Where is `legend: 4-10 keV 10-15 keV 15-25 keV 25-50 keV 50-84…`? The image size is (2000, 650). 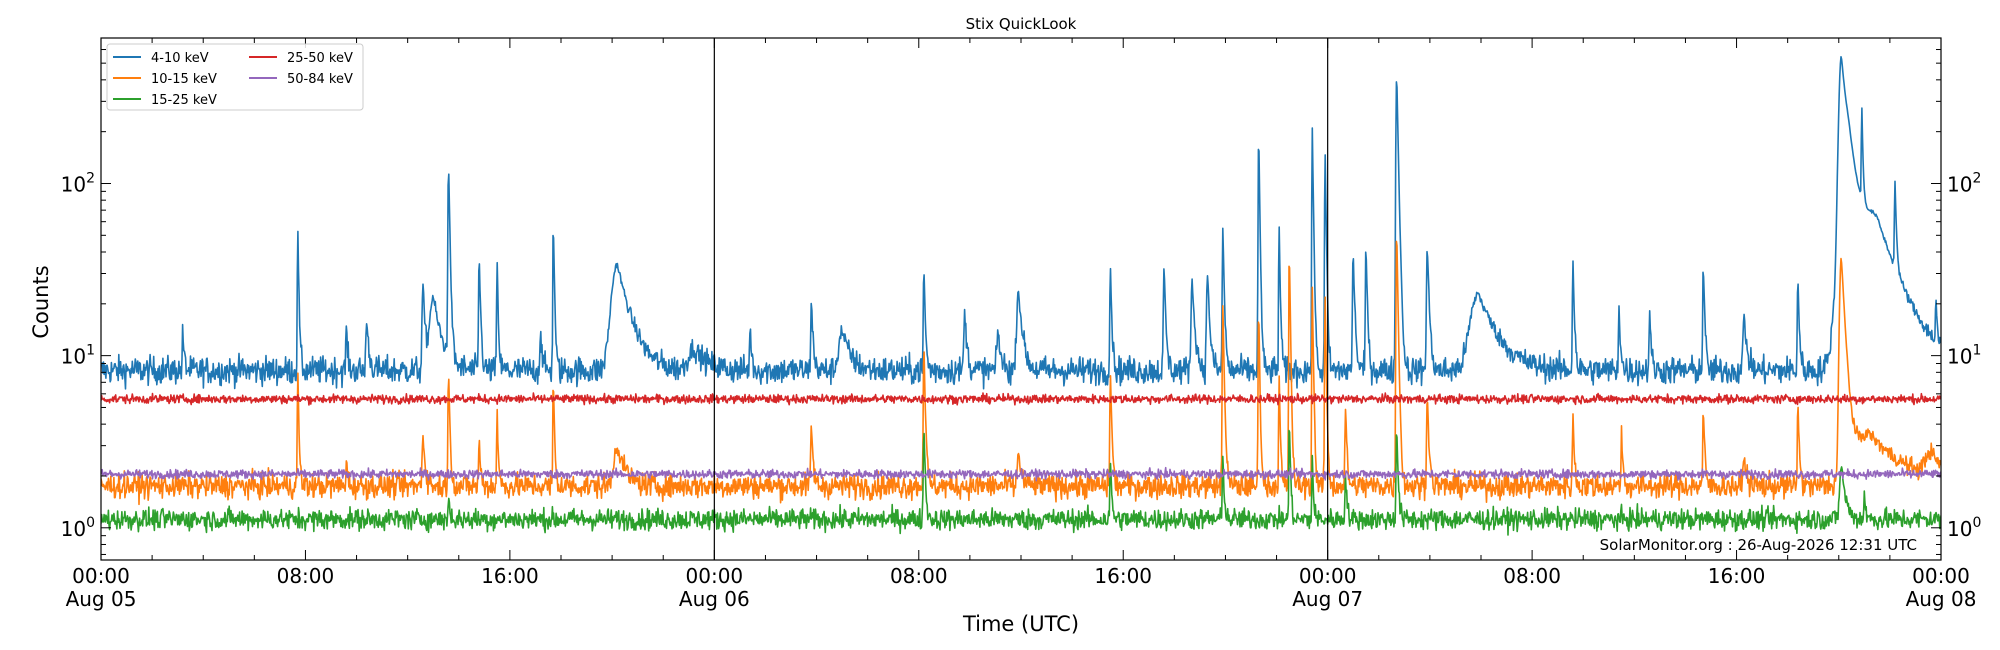
legend: 4-10 keV 10-15 keV 15-25 keV 25-50 keV 50-84… is located at coordinates (235, 77).